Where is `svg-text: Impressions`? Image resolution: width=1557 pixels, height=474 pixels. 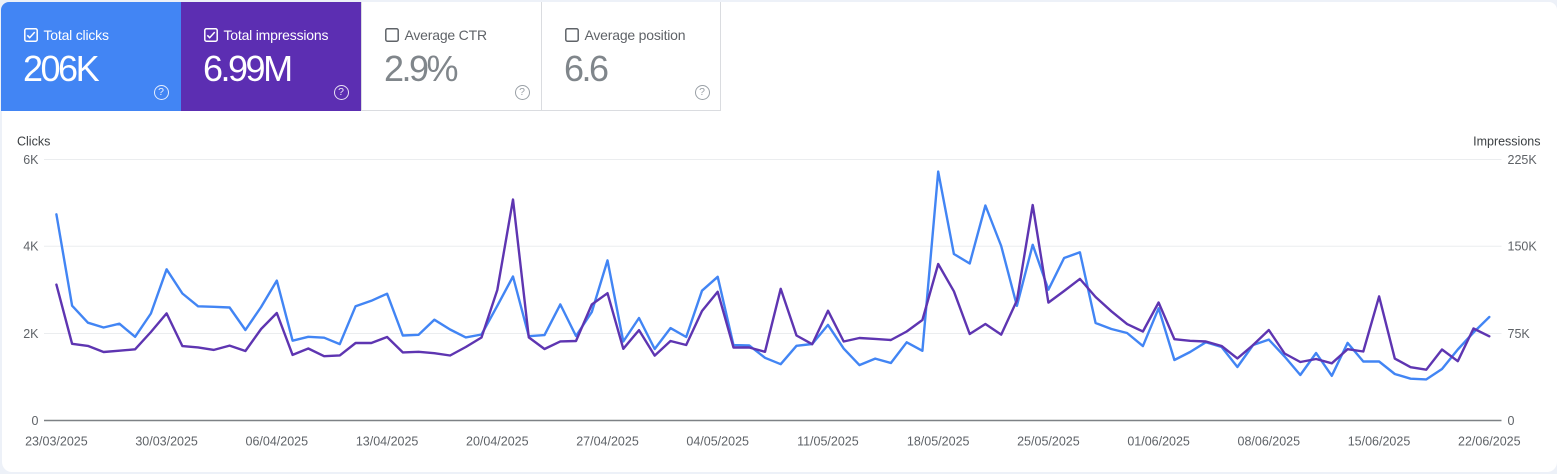
svg-text: Impressions is located at coordinates (1506, 142).